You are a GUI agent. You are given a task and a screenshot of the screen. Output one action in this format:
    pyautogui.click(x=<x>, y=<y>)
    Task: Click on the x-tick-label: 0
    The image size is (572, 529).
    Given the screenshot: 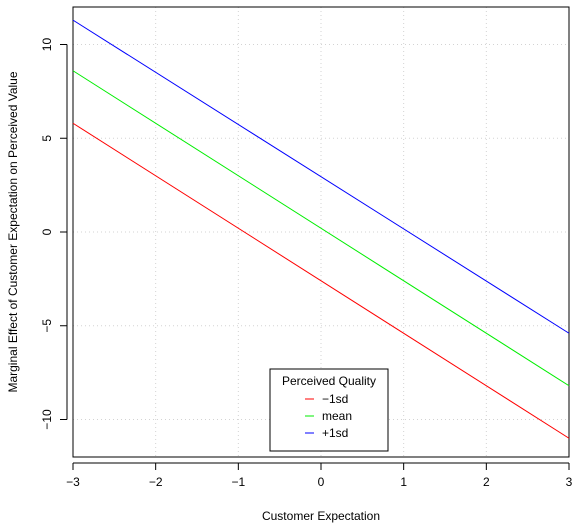 What is the action you would take?
    pyautogui.click(x=321, y=482)
    